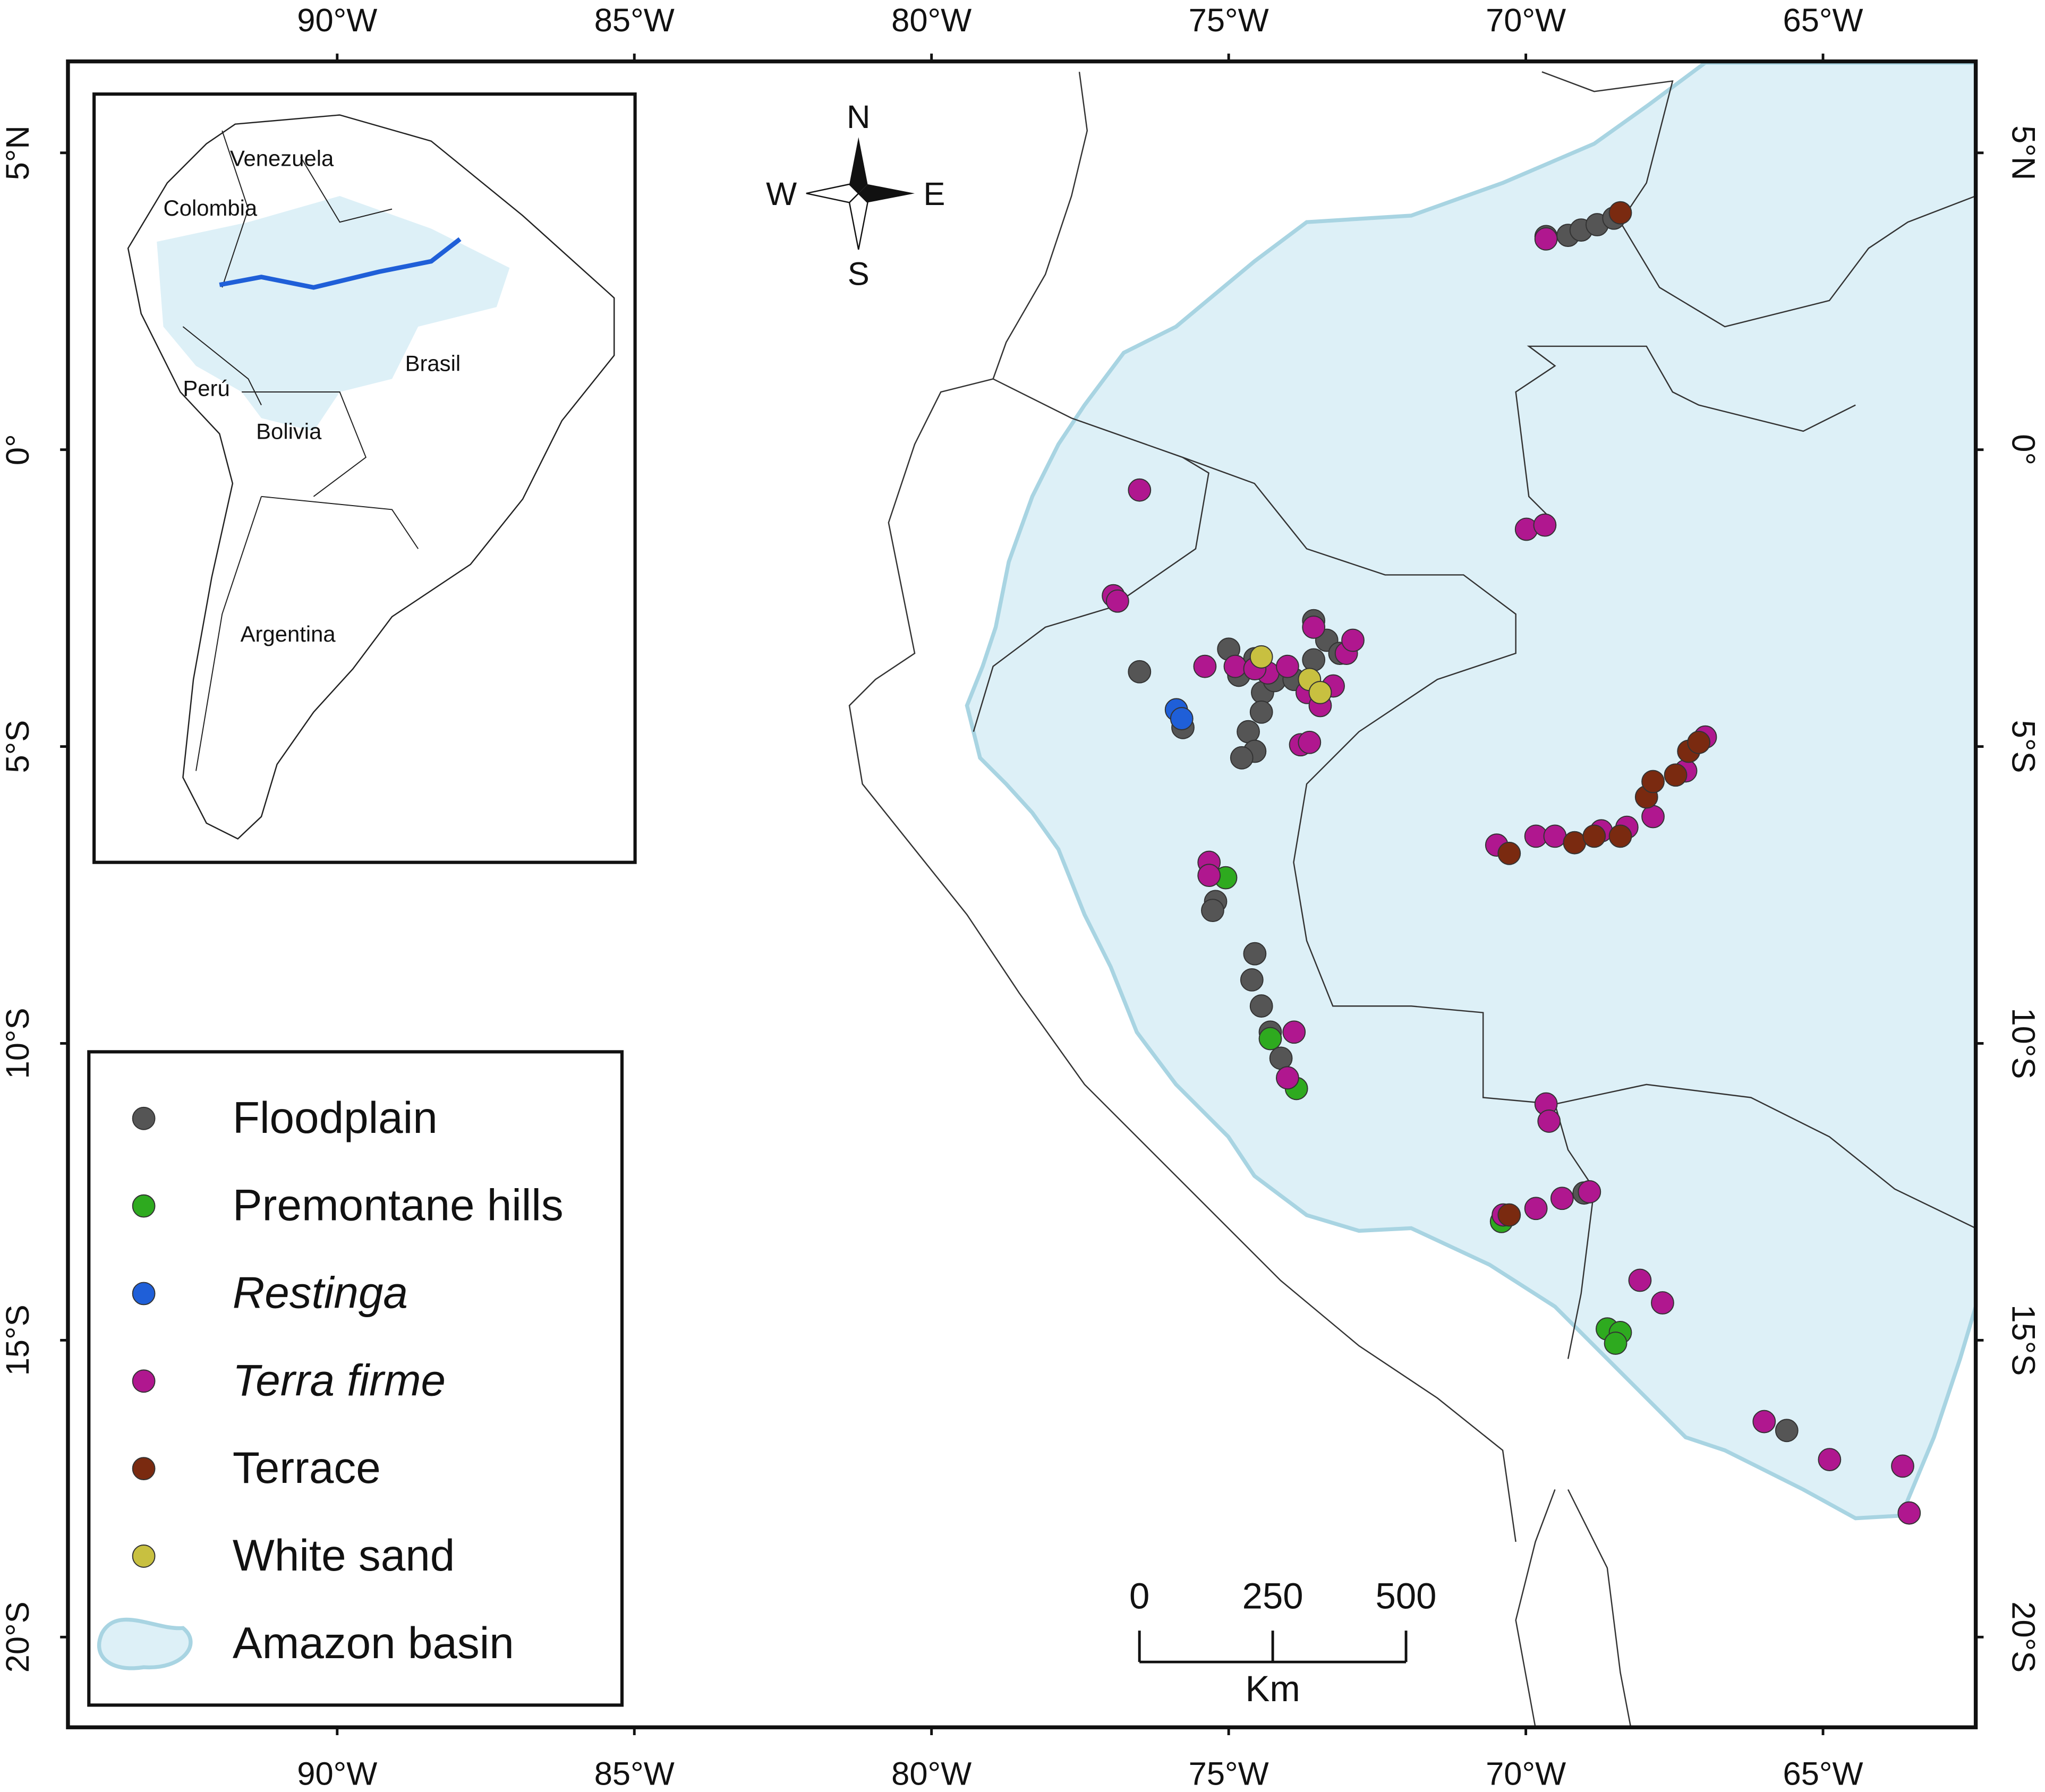  I want to click on legend-label: Premontane hills, so click(398, 1205).